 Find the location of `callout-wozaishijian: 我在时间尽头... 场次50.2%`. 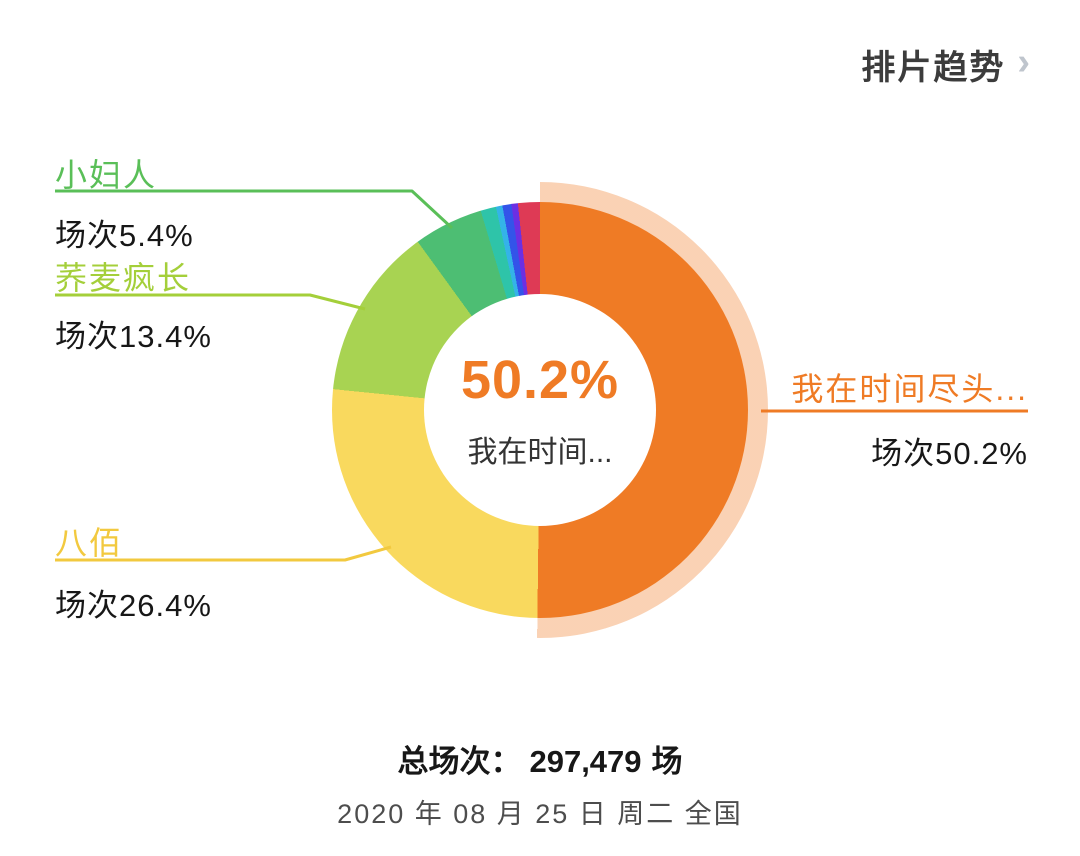

callout-wozaishijian: 我在时间尽头... 场次50.2% is located at coordinates (909, 418).